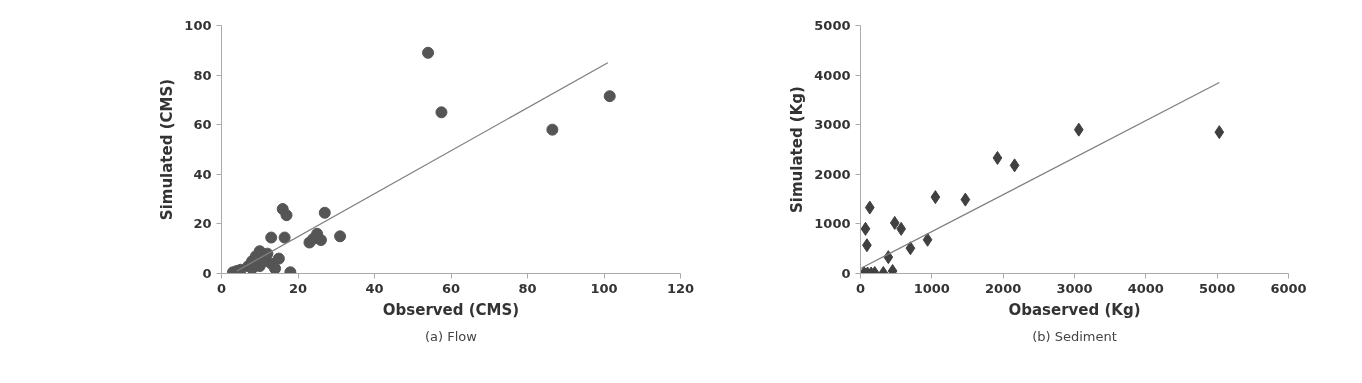 The image size is (1362, 383). What do you see at coordinates (832, 75) in the screenshot?
I see `y-tick-label: 4000` at bounding box center [832, 75].